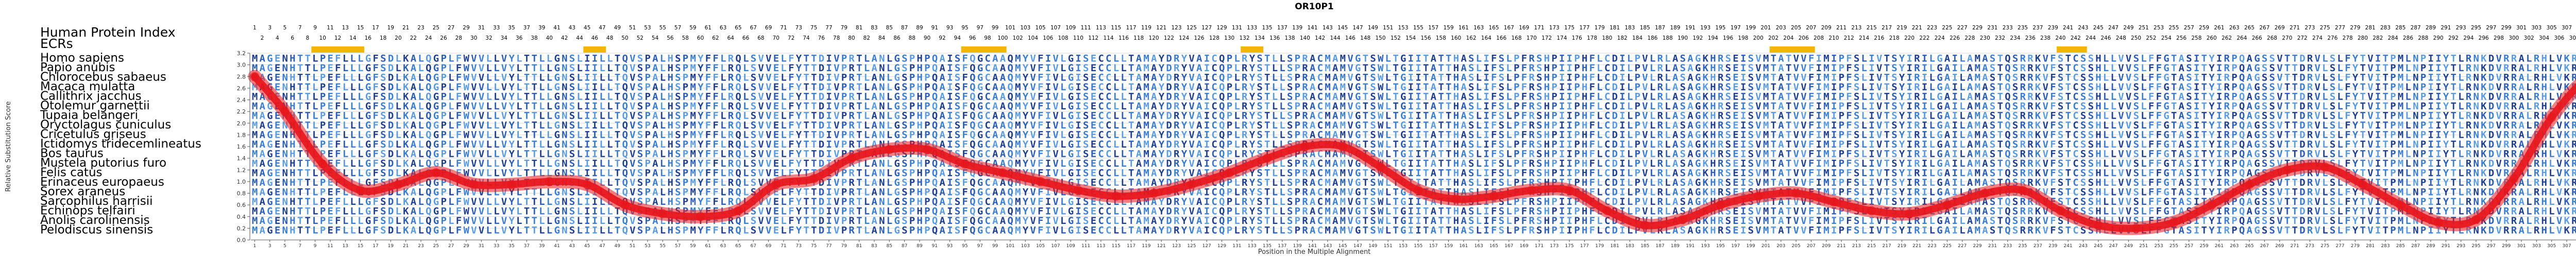 The image size is (2576, 258). What do you see at coordinates (284, 87) in the screenshot?
I see `residue: N` at bounding box center [284, 87].